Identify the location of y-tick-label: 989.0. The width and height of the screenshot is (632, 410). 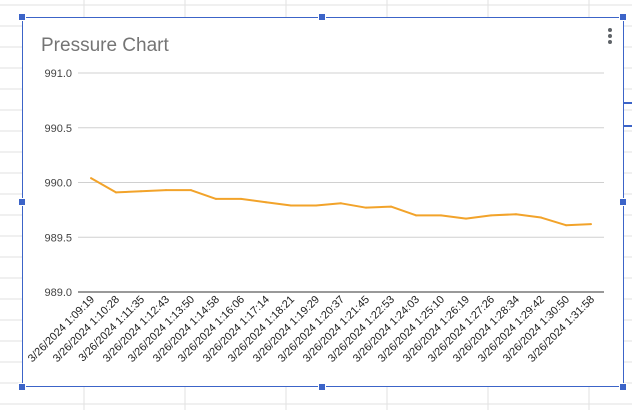
(58, 293).